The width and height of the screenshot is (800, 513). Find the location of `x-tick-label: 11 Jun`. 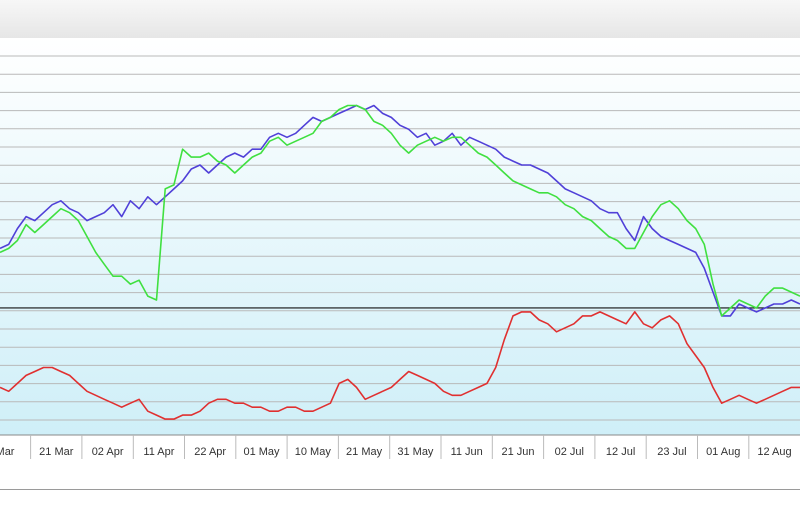

x-tick-label: 11 Jun is located at coordinates (467, 452).